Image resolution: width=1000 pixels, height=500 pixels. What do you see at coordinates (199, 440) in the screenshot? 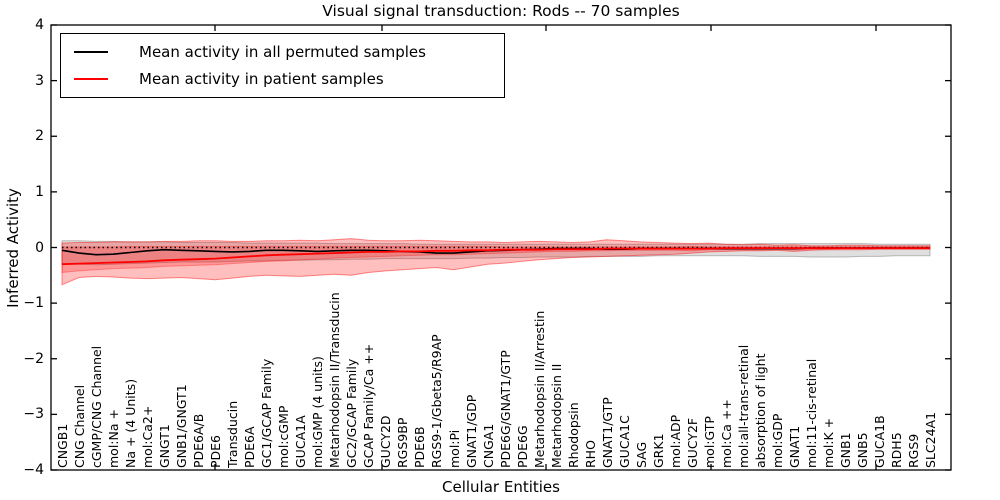
I see `x-category-label: PDE6A/B` at bounding box center [199, 440].